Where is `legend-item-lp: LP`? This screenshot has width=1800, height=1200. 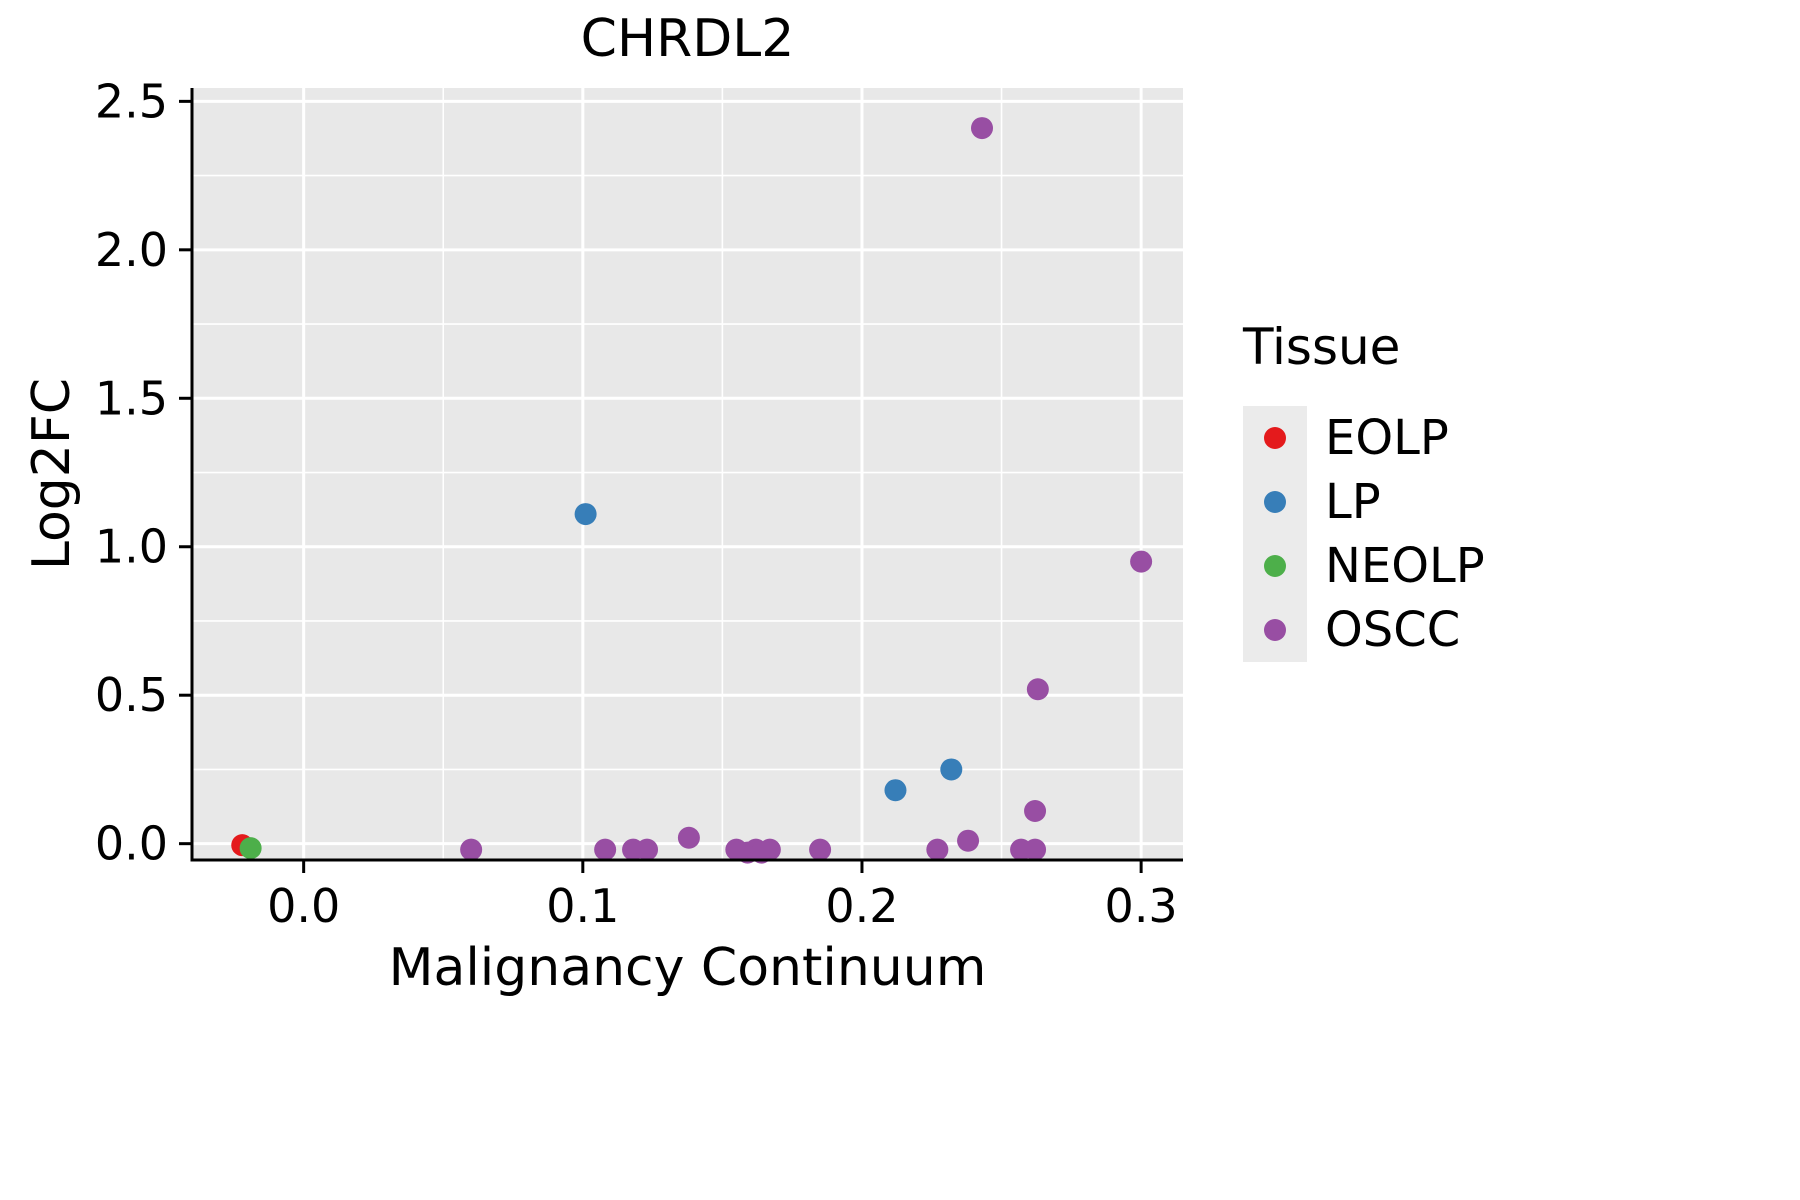
legend-item-lp: LP is located at coordinates (1364, 502).